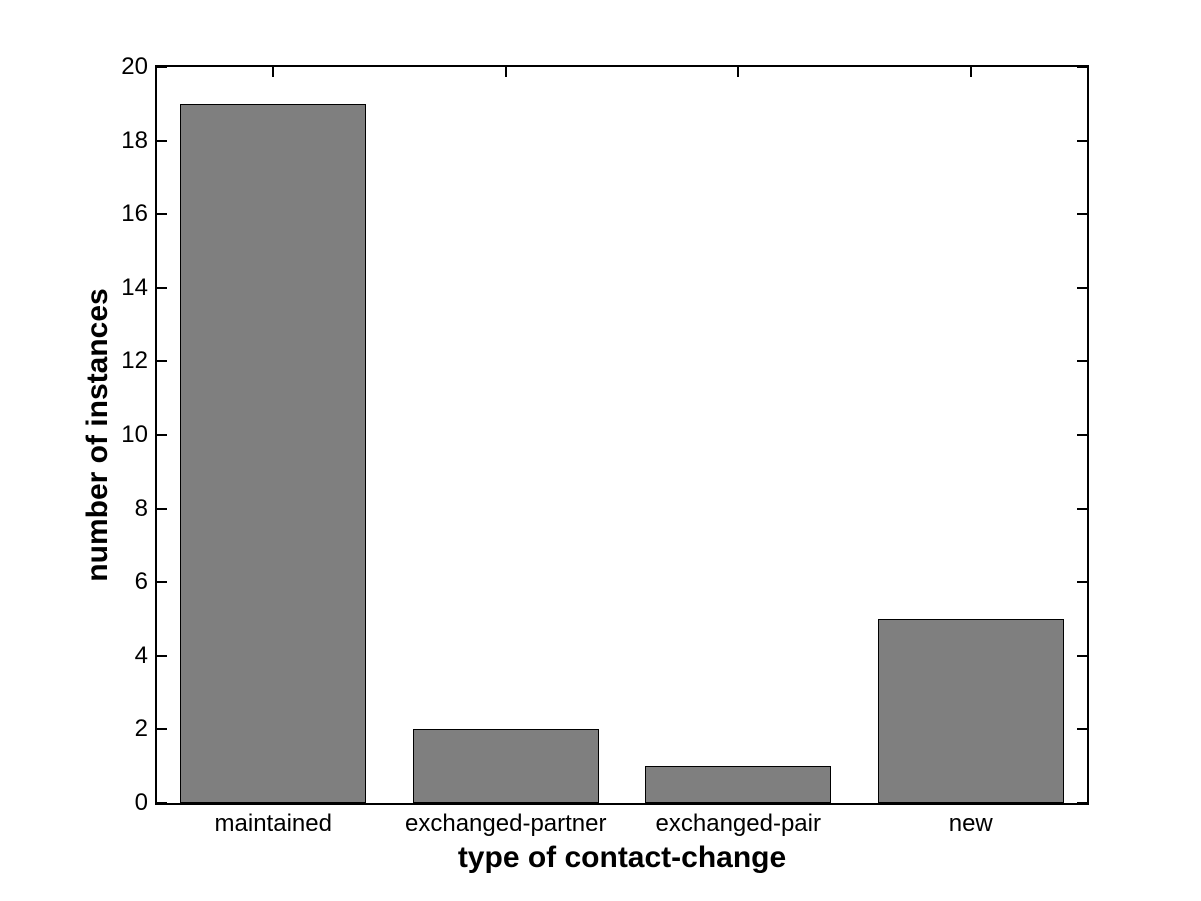 The image size is (1201, 901). I want to click on y-tick-label: 16, so click(134, 214).